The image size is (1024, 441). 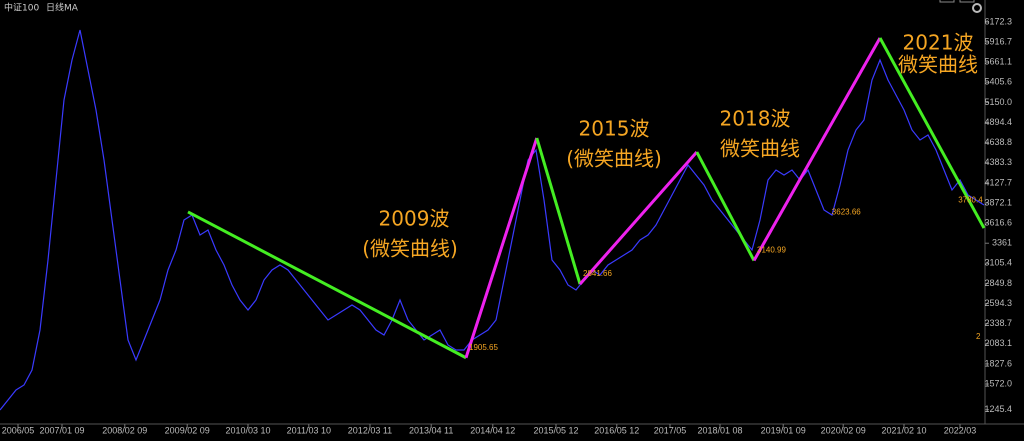 I want to click on y-tick-label: 2849.8, so click(x=998, y=283).